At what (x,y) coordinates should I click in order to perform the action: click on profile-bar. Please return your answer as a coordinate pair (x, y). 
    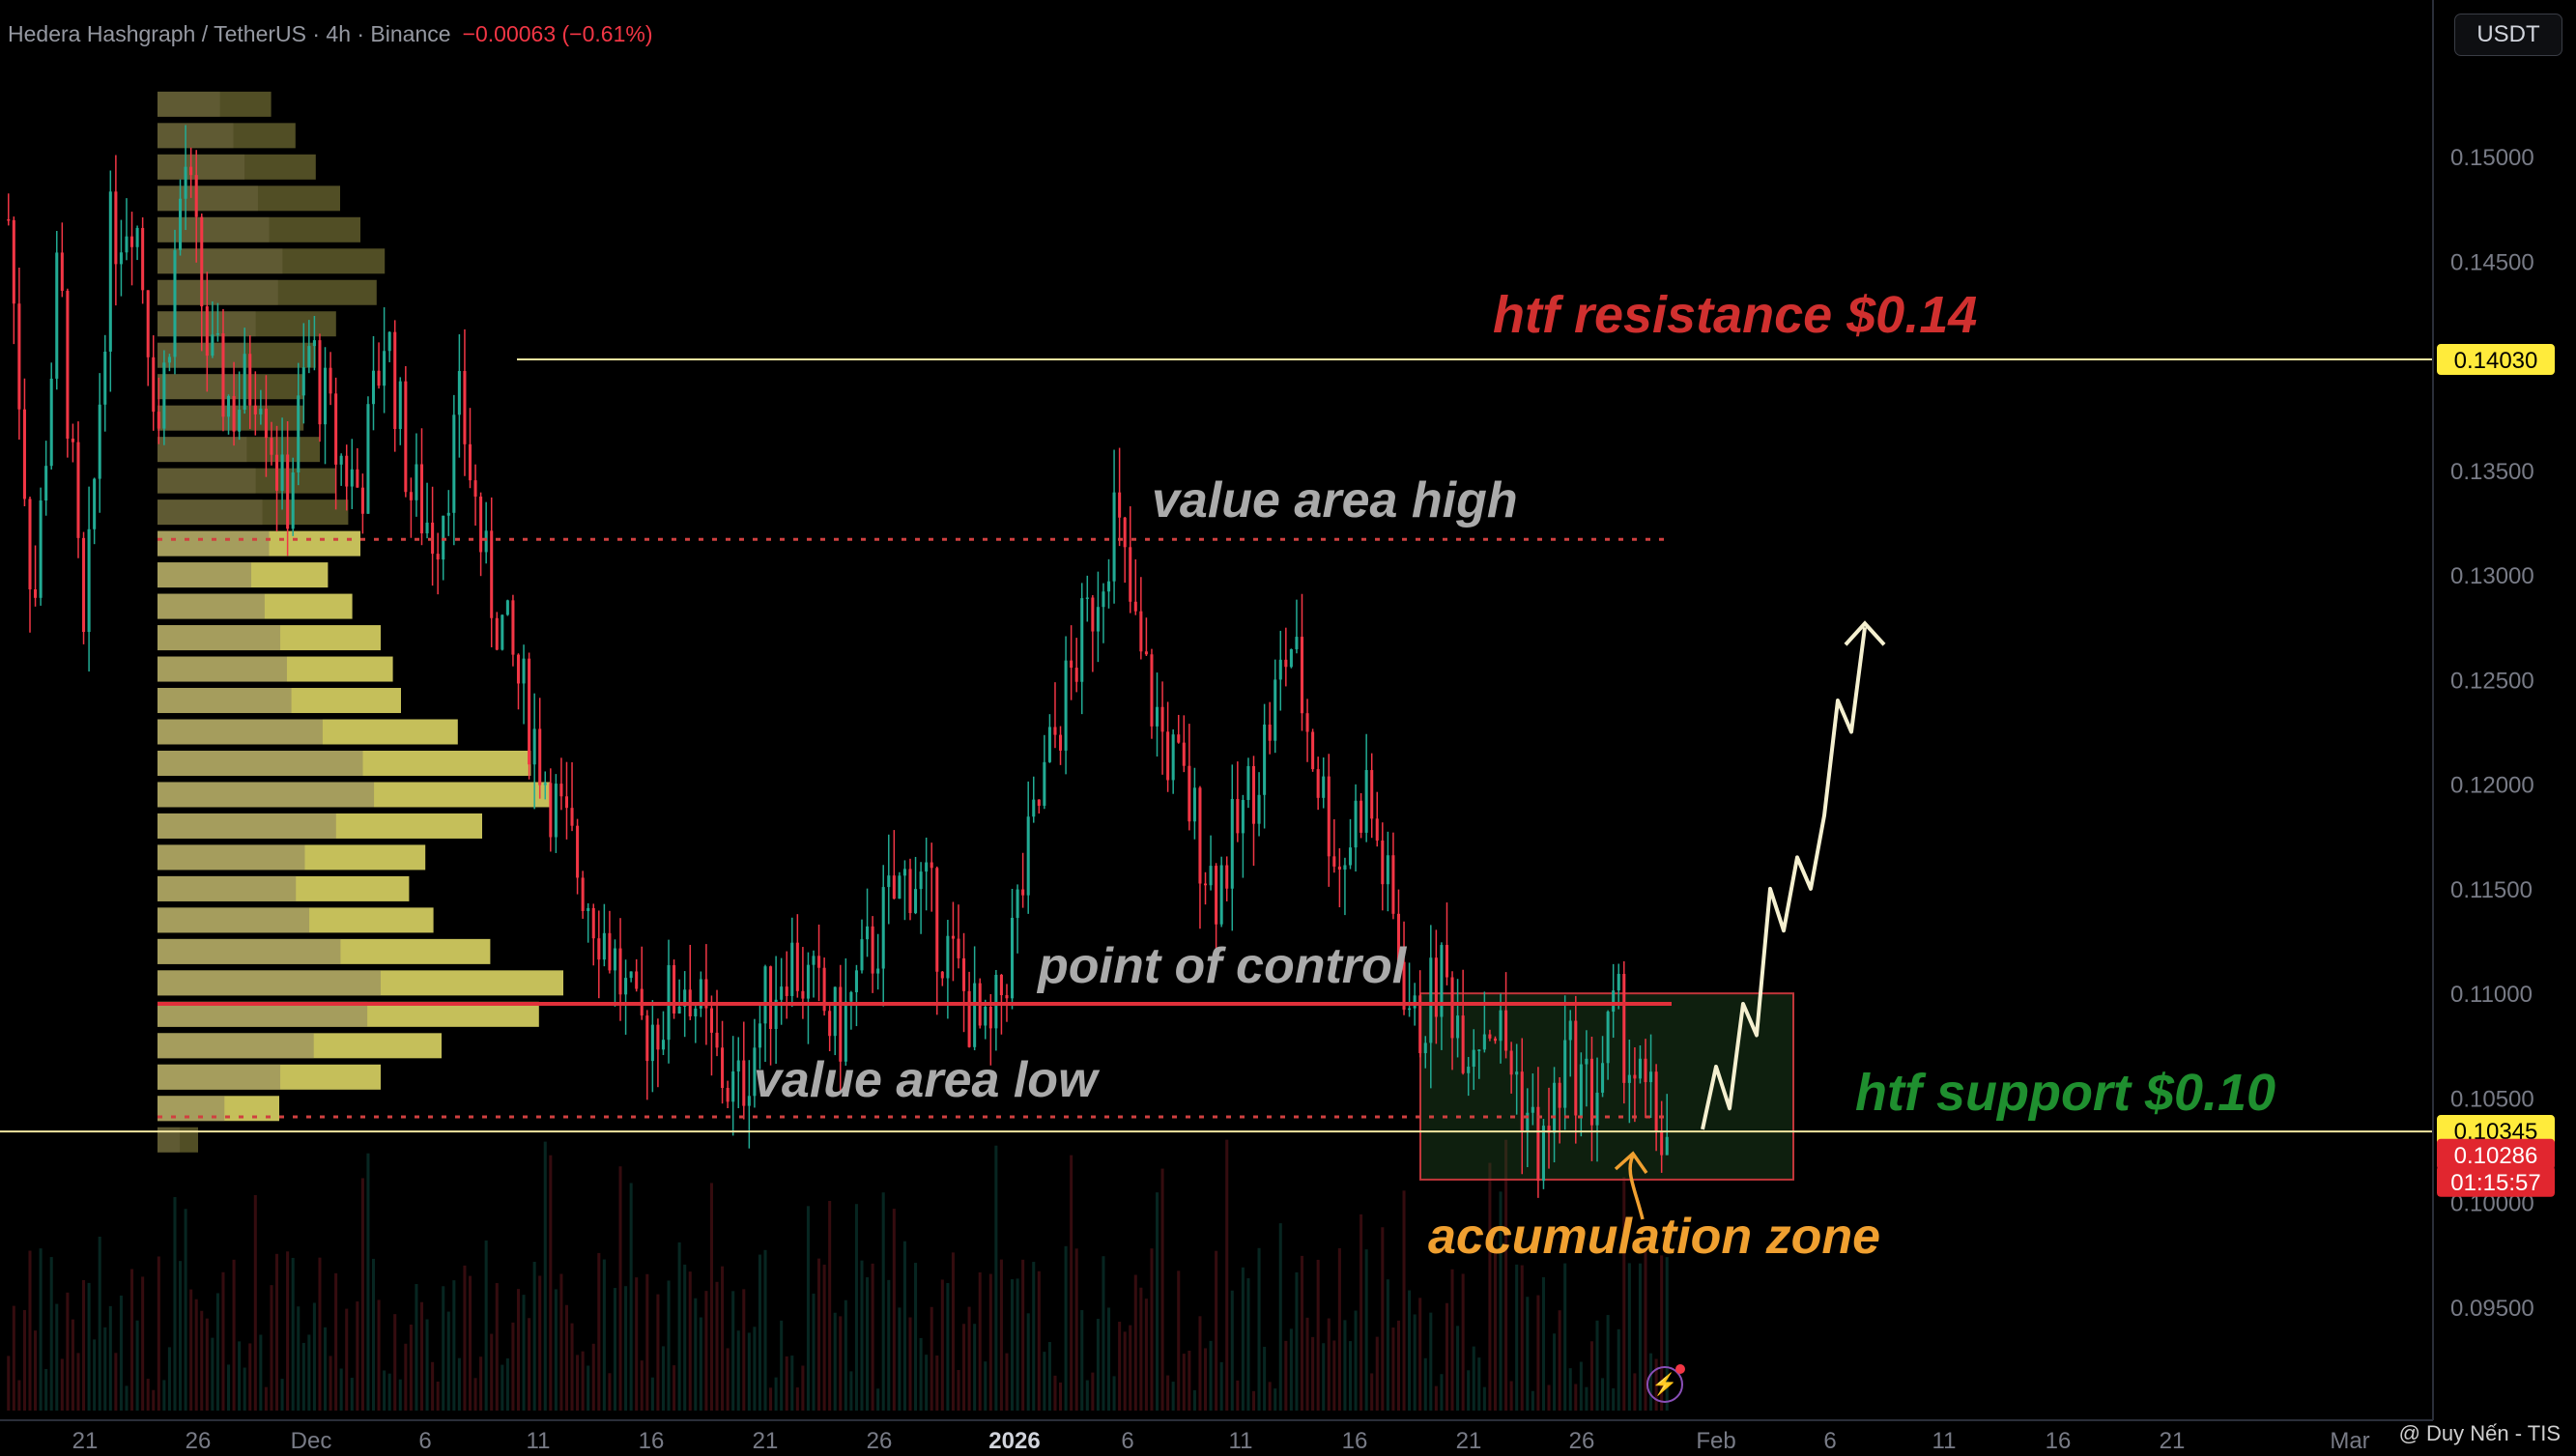
    Looking at the image, I should click on (253, 513).